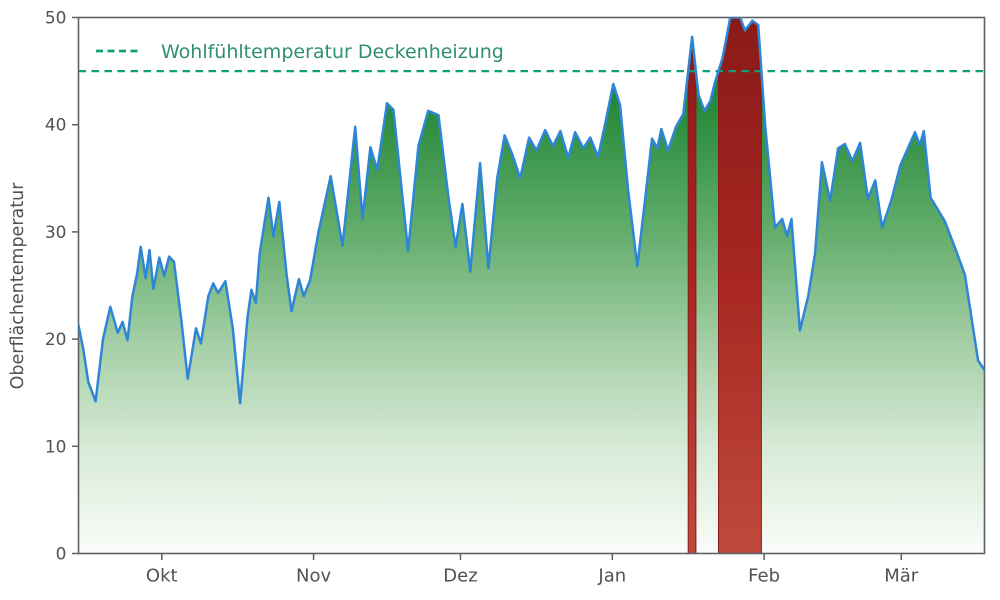  Describe the element at coordinates (61, 555) in the screenshot. I see `y-tick-label: 0` at that location.